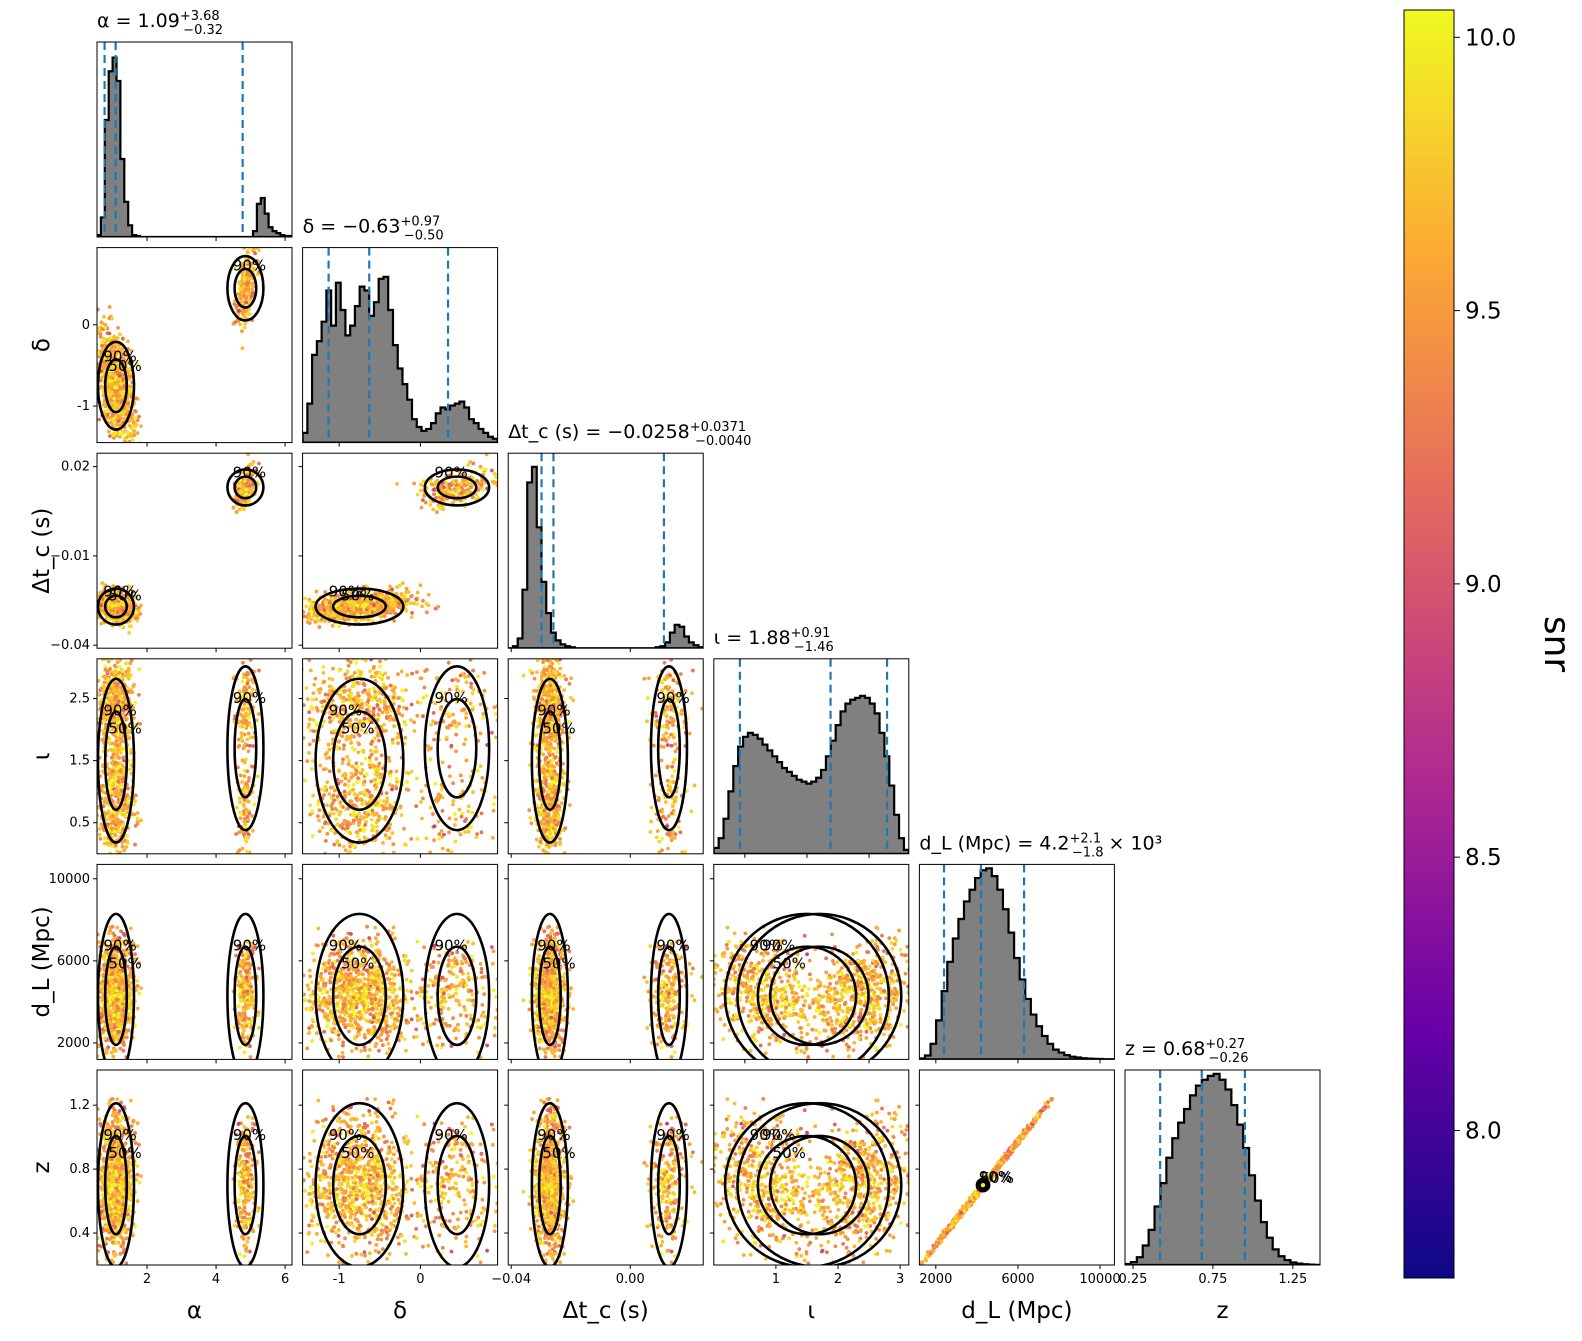 This screenshot has width=1582, height=1341. Describe the element at coordinates (400, 550) in the screenshot. I see `panel-frame` at that location.